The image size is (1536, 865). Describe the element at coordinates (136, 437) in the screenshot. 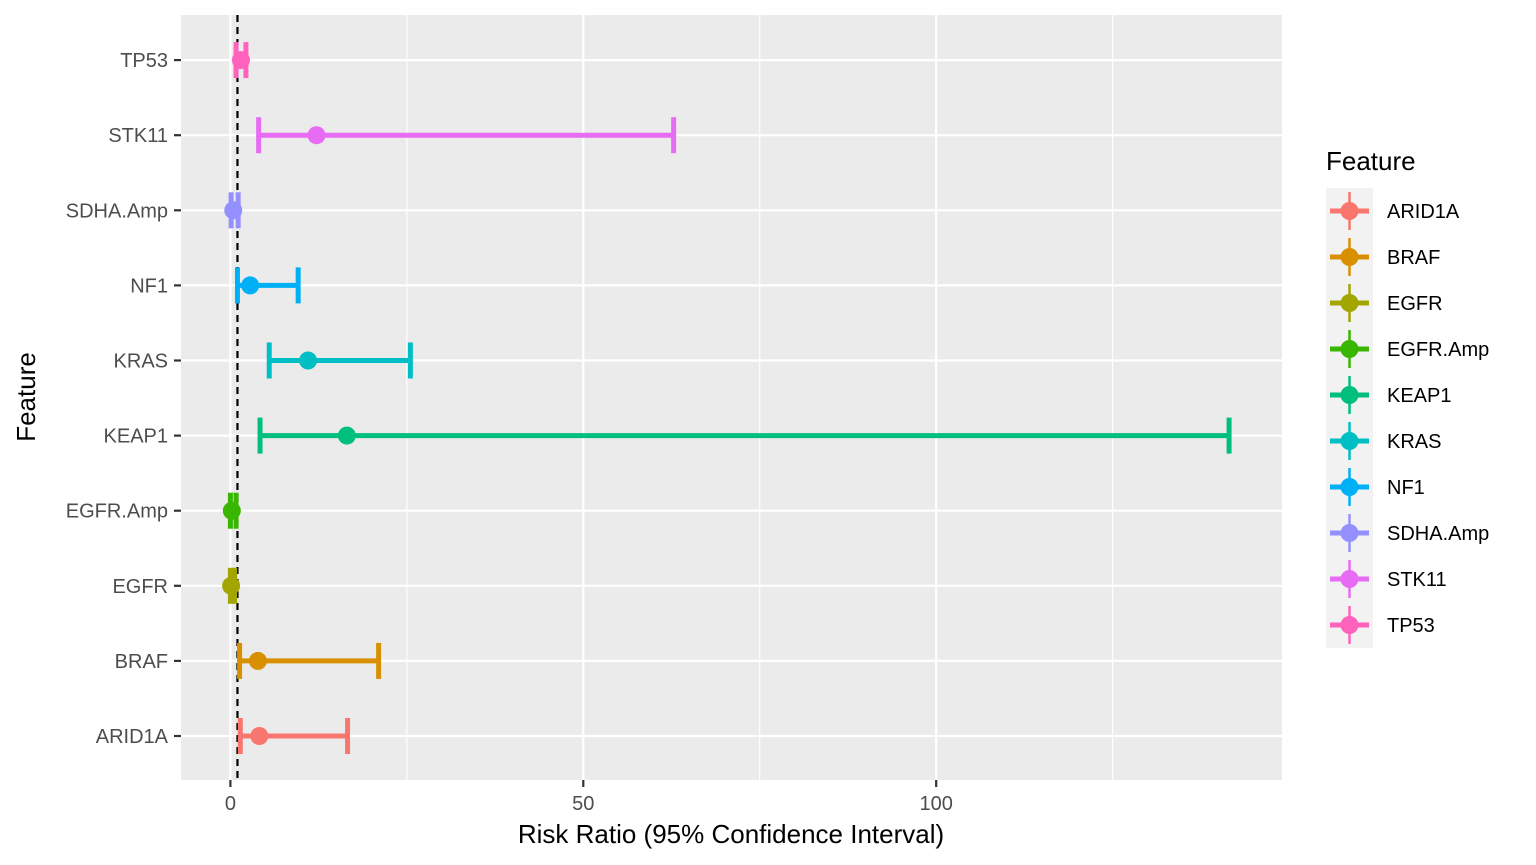

I see `y-tick-label: KEAP1` at that location.